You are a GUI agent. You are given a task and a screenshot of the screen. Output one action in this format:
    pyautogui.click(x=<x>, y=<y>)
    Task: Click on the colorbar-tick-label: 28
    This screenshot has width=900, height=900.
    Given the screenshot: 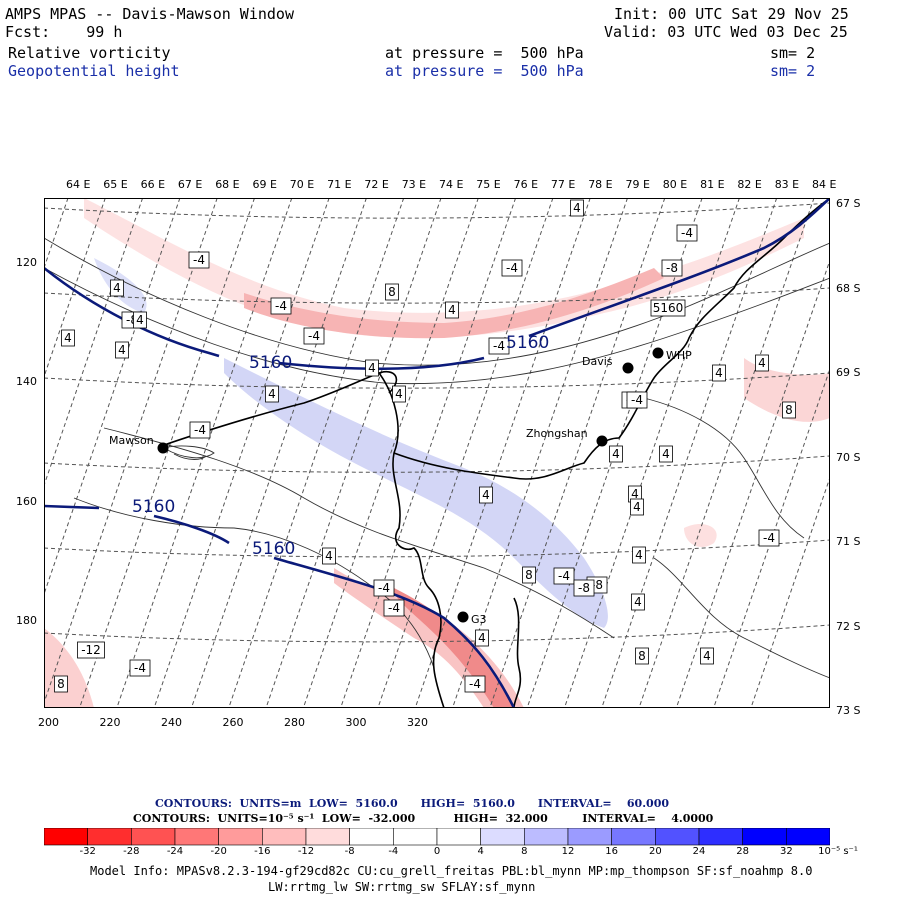 What is the action you would take?
    pyautogui.click(x=743, y=851)
    